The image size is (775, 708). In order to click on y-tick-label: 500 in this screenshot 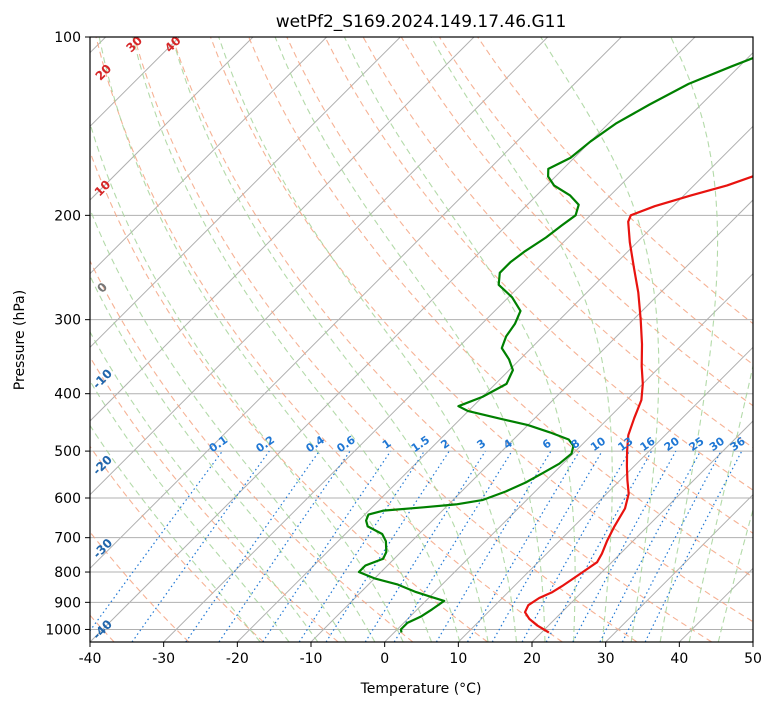, I will do `click(67, 452)`.